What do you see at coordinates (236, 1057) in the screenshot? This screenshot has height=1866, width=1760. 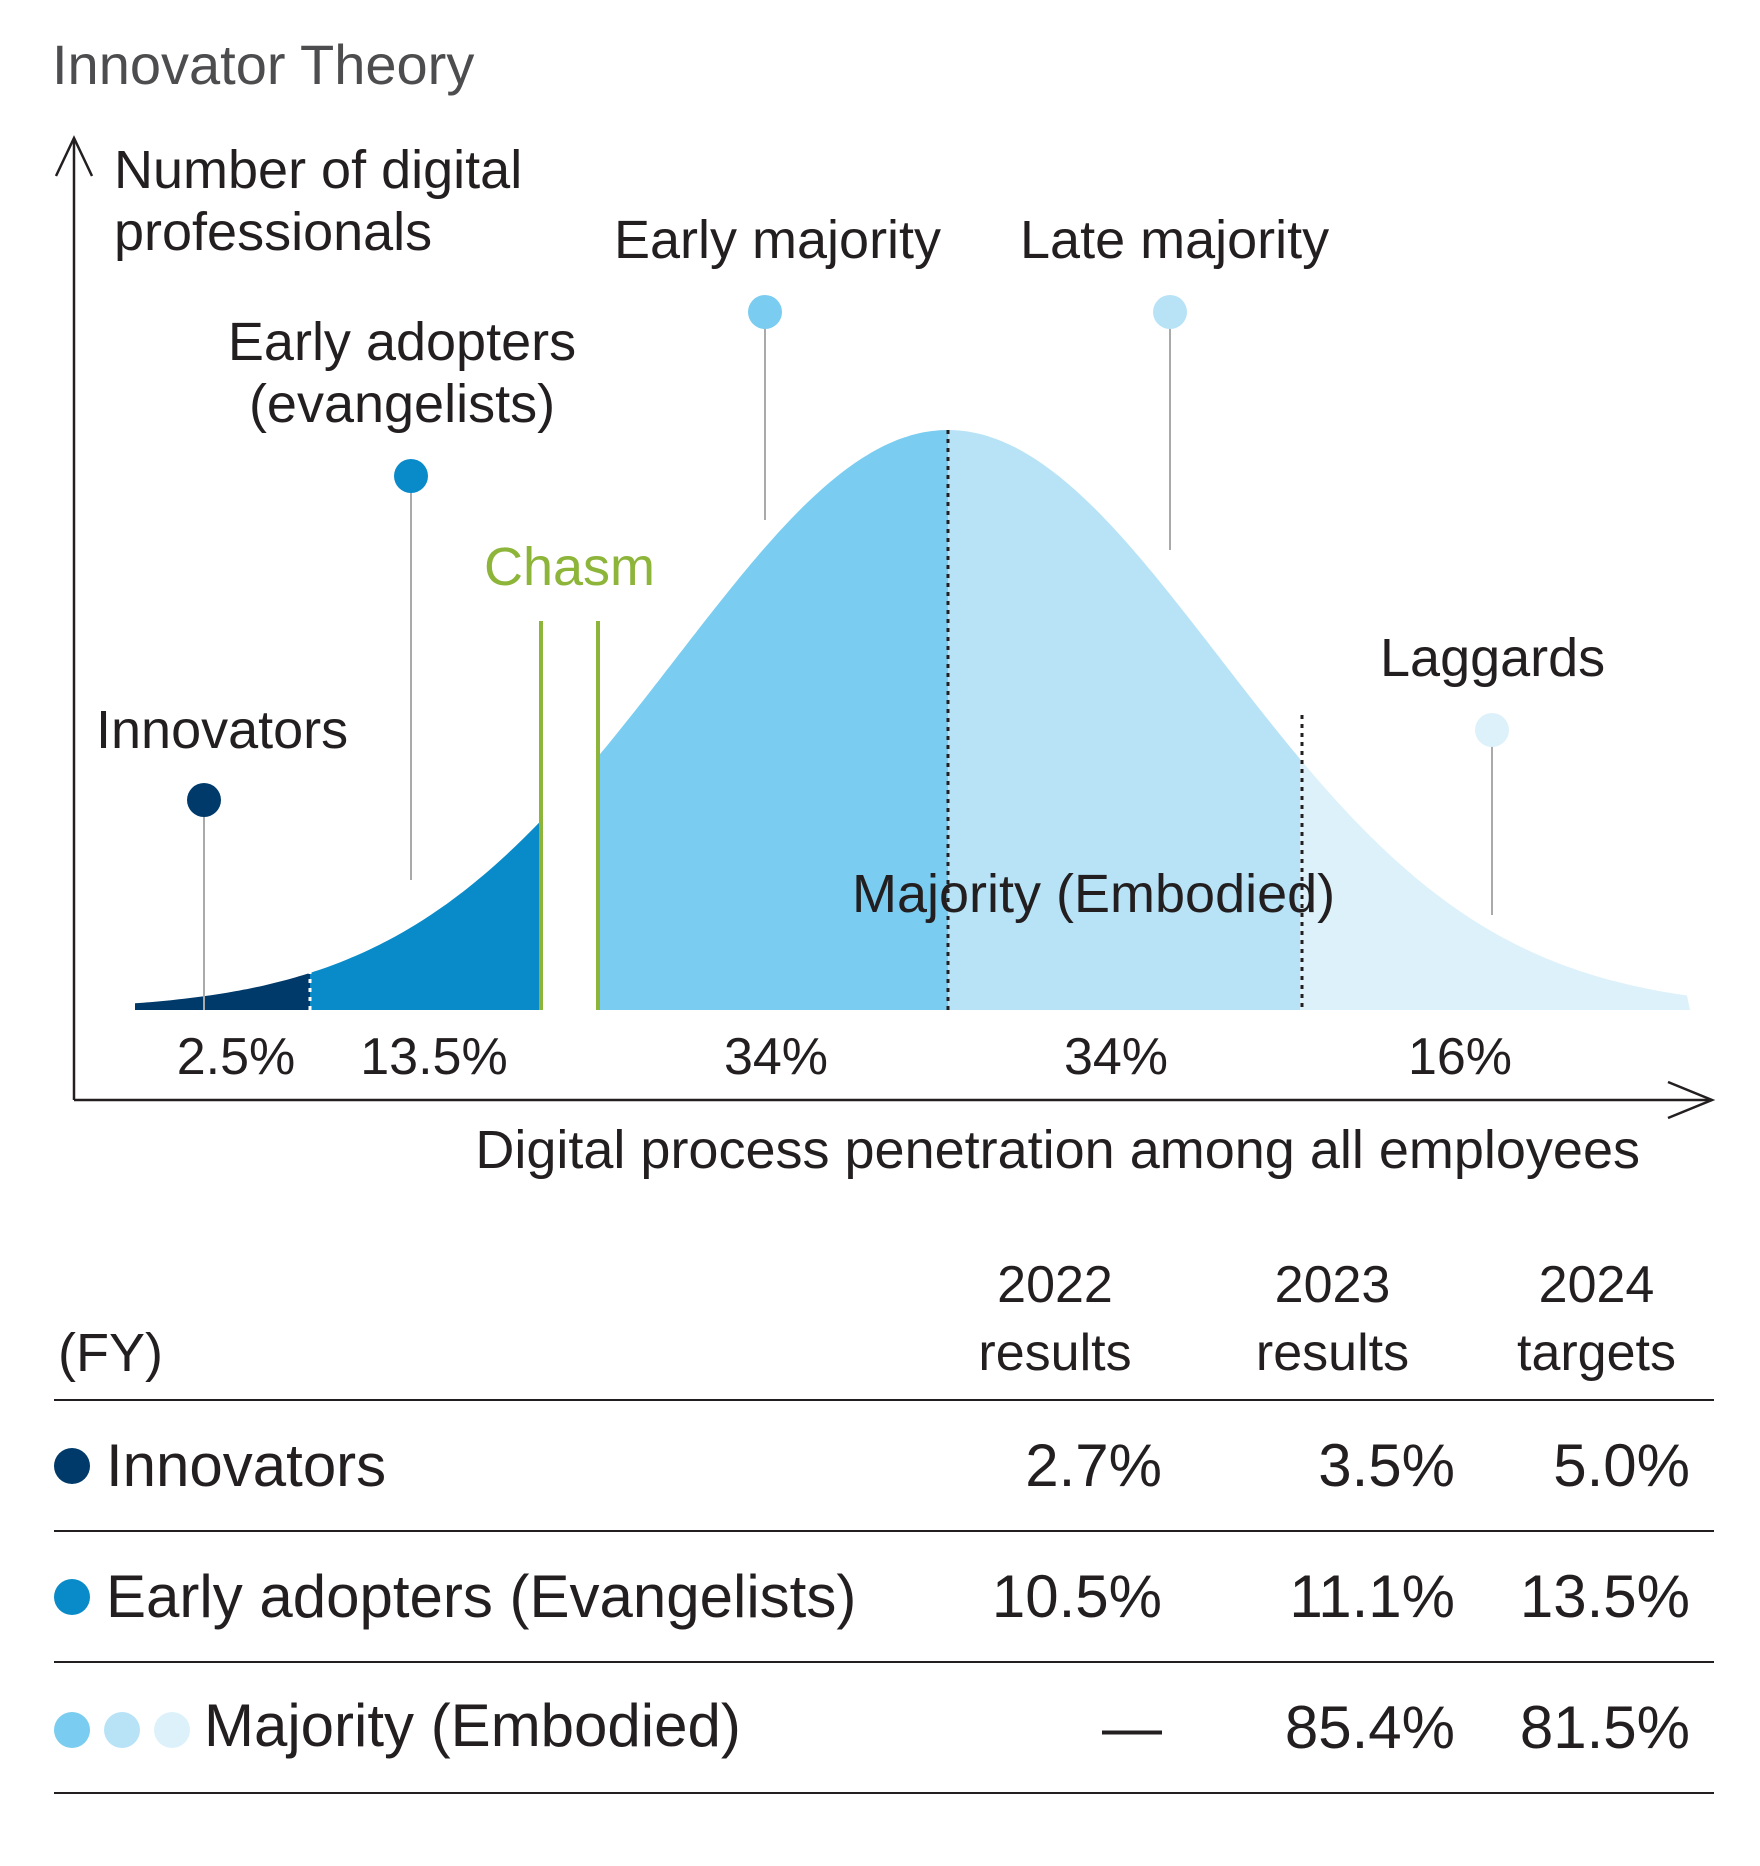 I see `share-innovators: 2.5%` at bounding box center [236, 1057].